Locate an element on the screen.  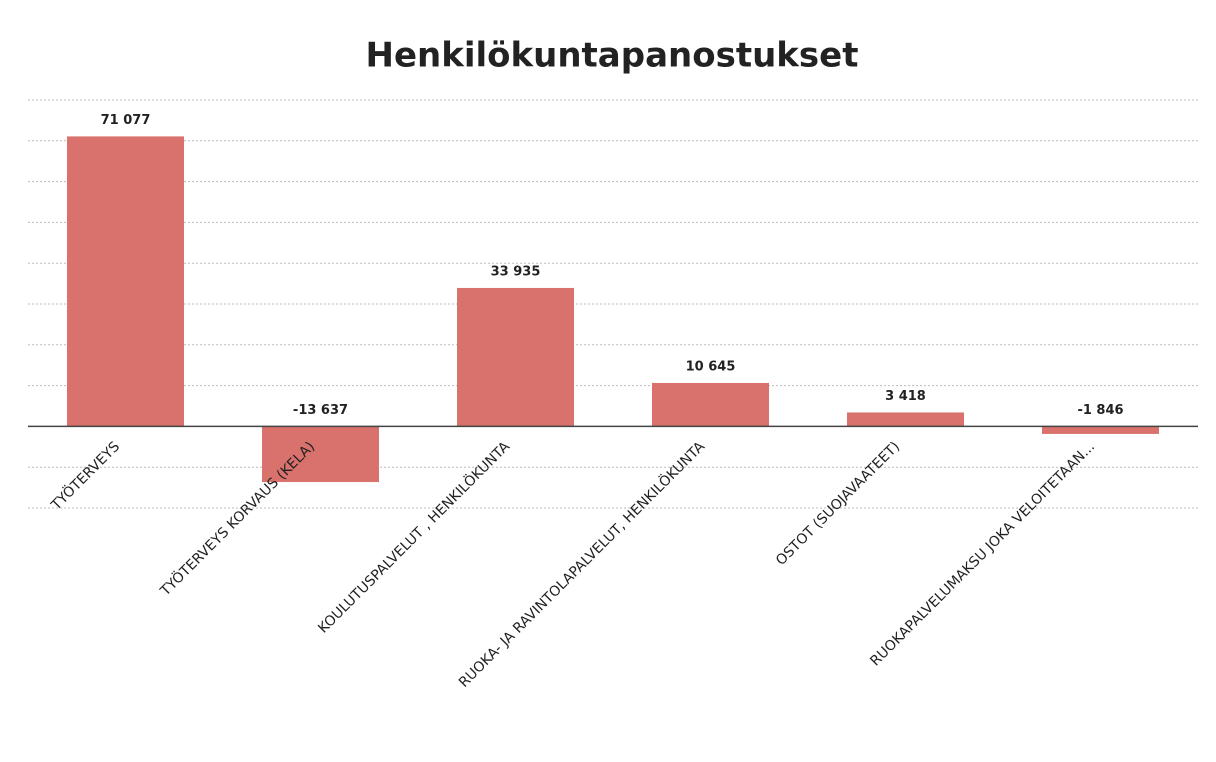
chart-title: Henkilökuntapanostukset is located at coordinates (612, 56).